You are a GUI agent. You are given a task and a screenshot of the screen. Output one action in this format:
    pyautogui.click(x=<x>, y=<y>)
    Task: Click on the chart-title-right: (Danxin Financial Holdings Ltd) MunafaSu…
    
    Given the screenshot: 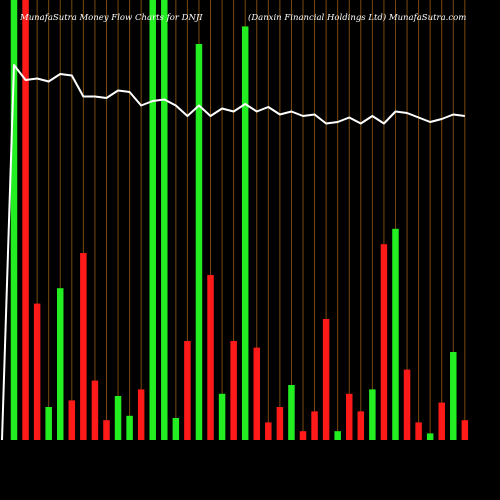 What is the action you would take?
    pyautogui.click(x=357, y=17)
    